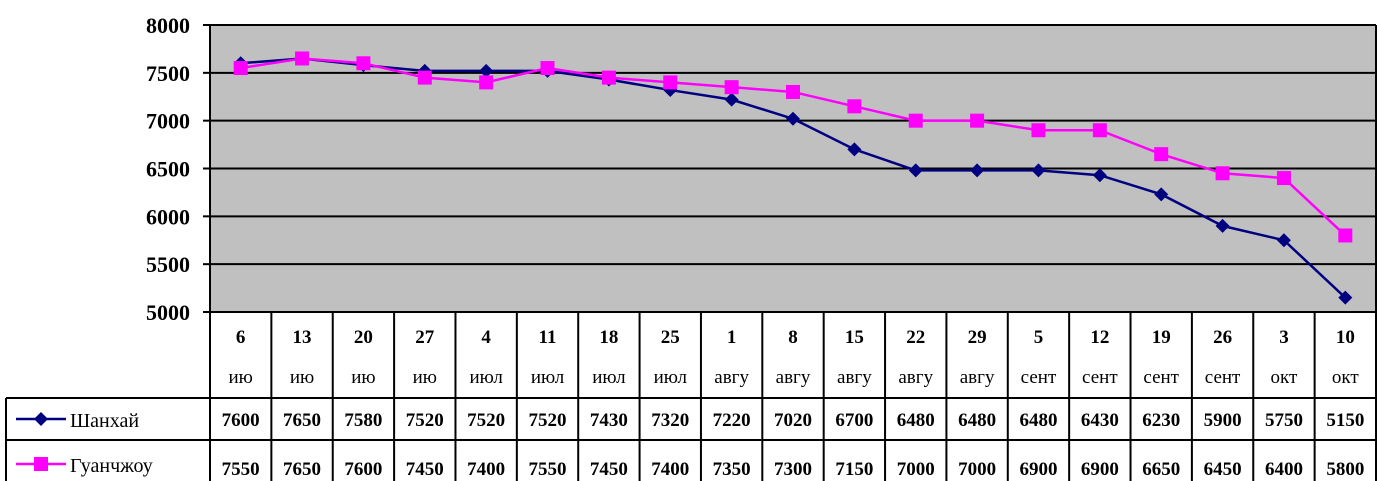  I want to click on x-tick-label-day: 4, so click(486, 337).